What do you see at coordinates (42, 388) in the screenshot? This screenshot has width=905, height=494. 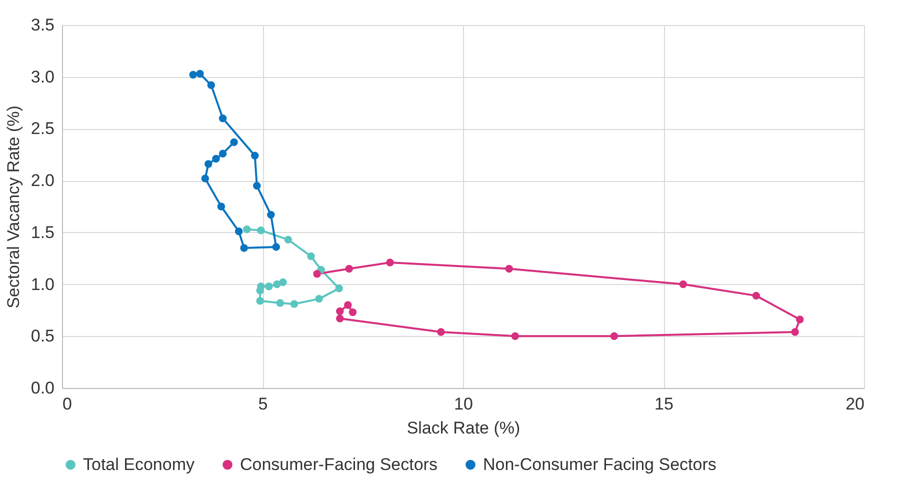 I see `y-tick-label: 0.0` at bounding box center [42, 388].